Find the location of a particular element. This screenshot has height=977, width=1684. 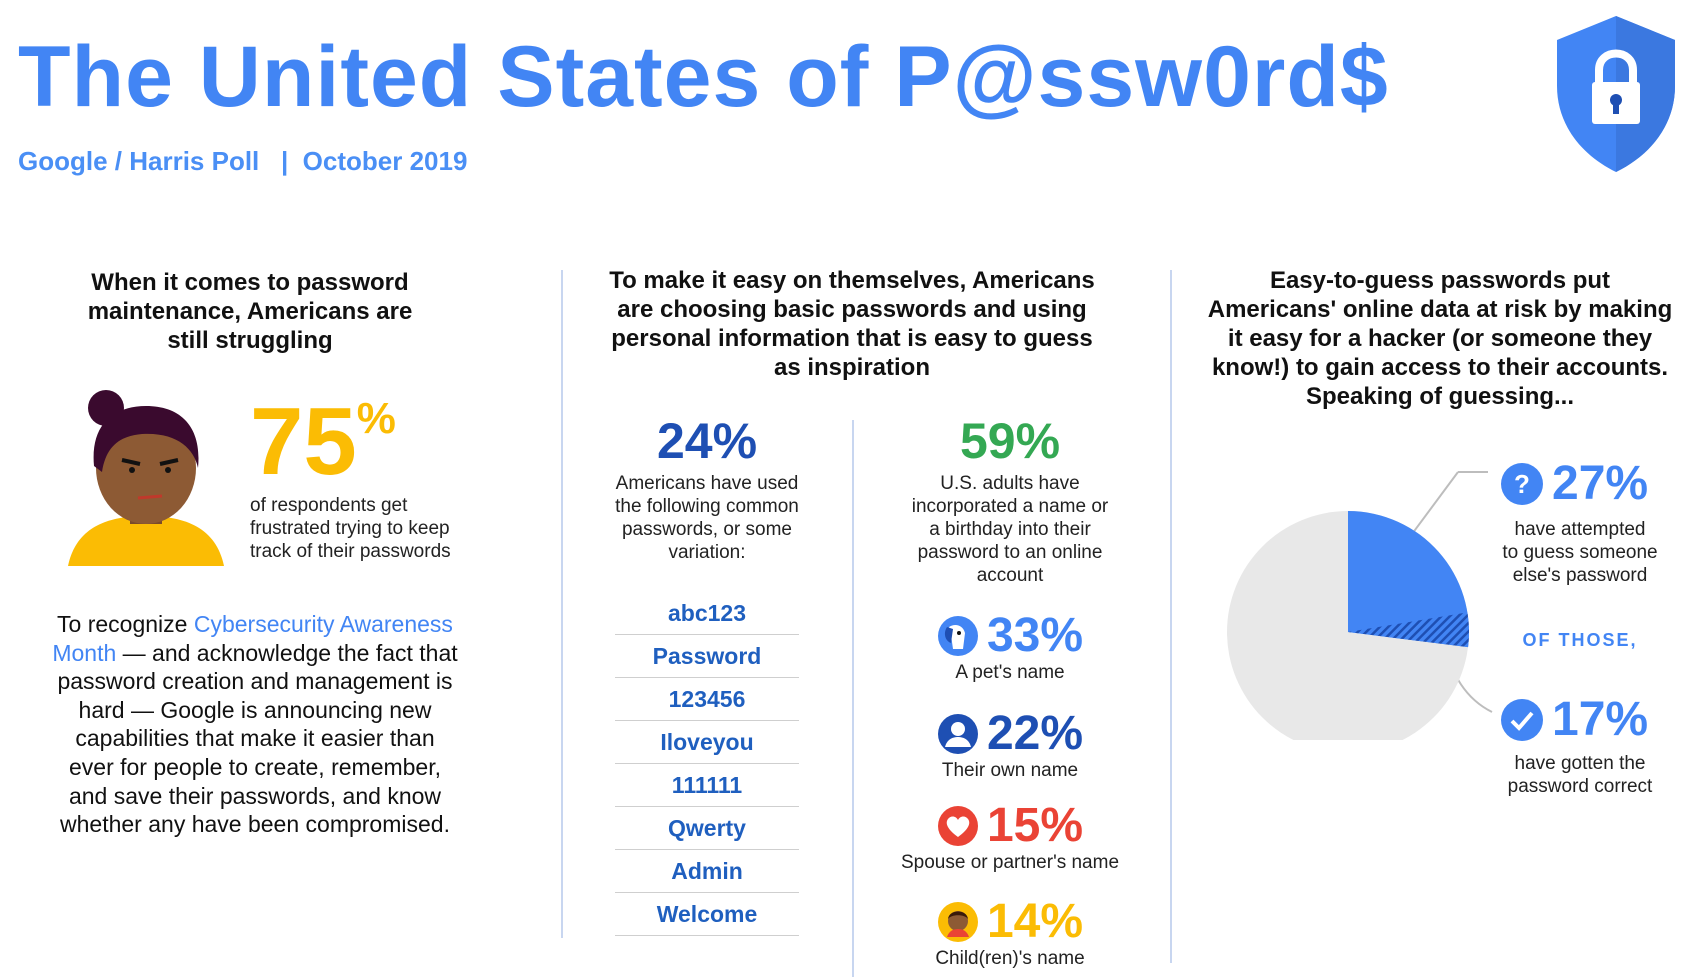

stat-spouse-name: 15% is located at coordinates (1010, 826).